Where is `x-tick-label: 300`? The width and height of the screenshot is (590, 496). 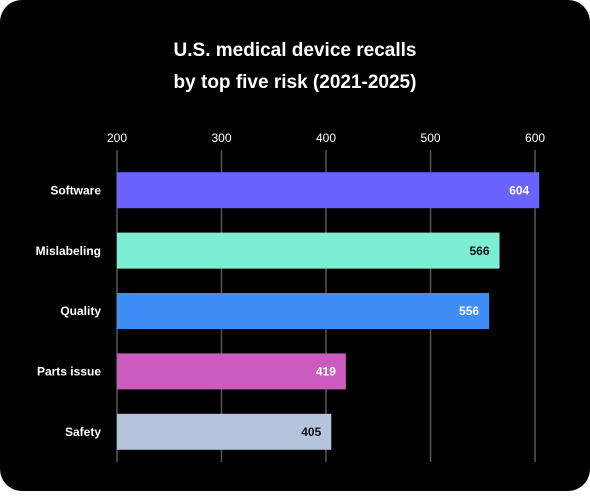
x-tick-label: 300 is located at coordinates (221, 138).